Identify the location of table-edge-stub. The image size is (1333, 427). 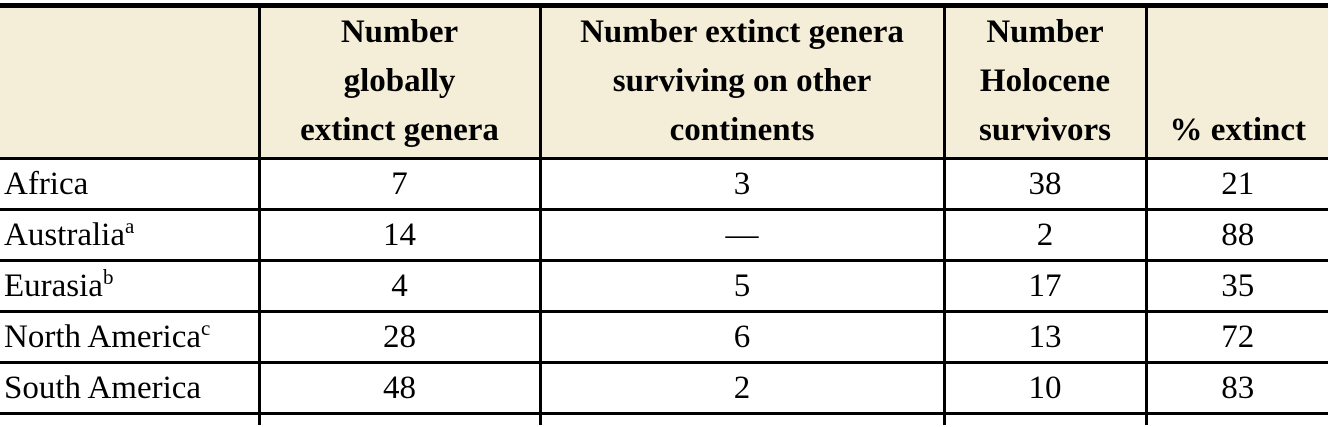
(664, 419).